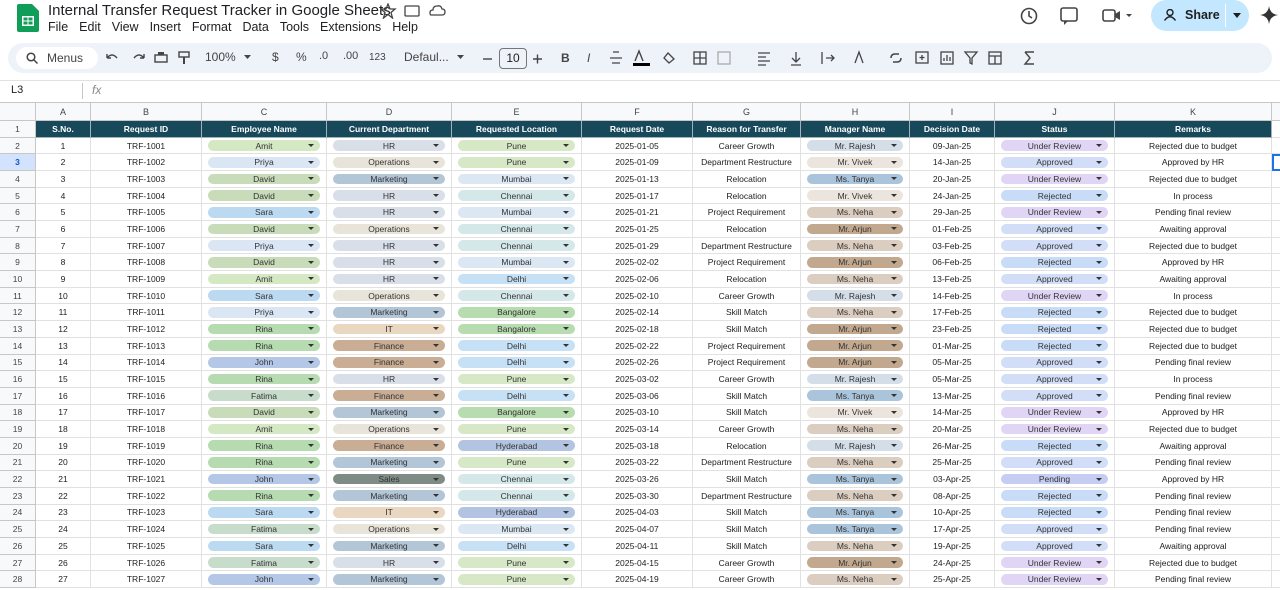 The height and width of the screenshot is (590, 1280). I want to click on table-cell: 23, so click(63, 513).